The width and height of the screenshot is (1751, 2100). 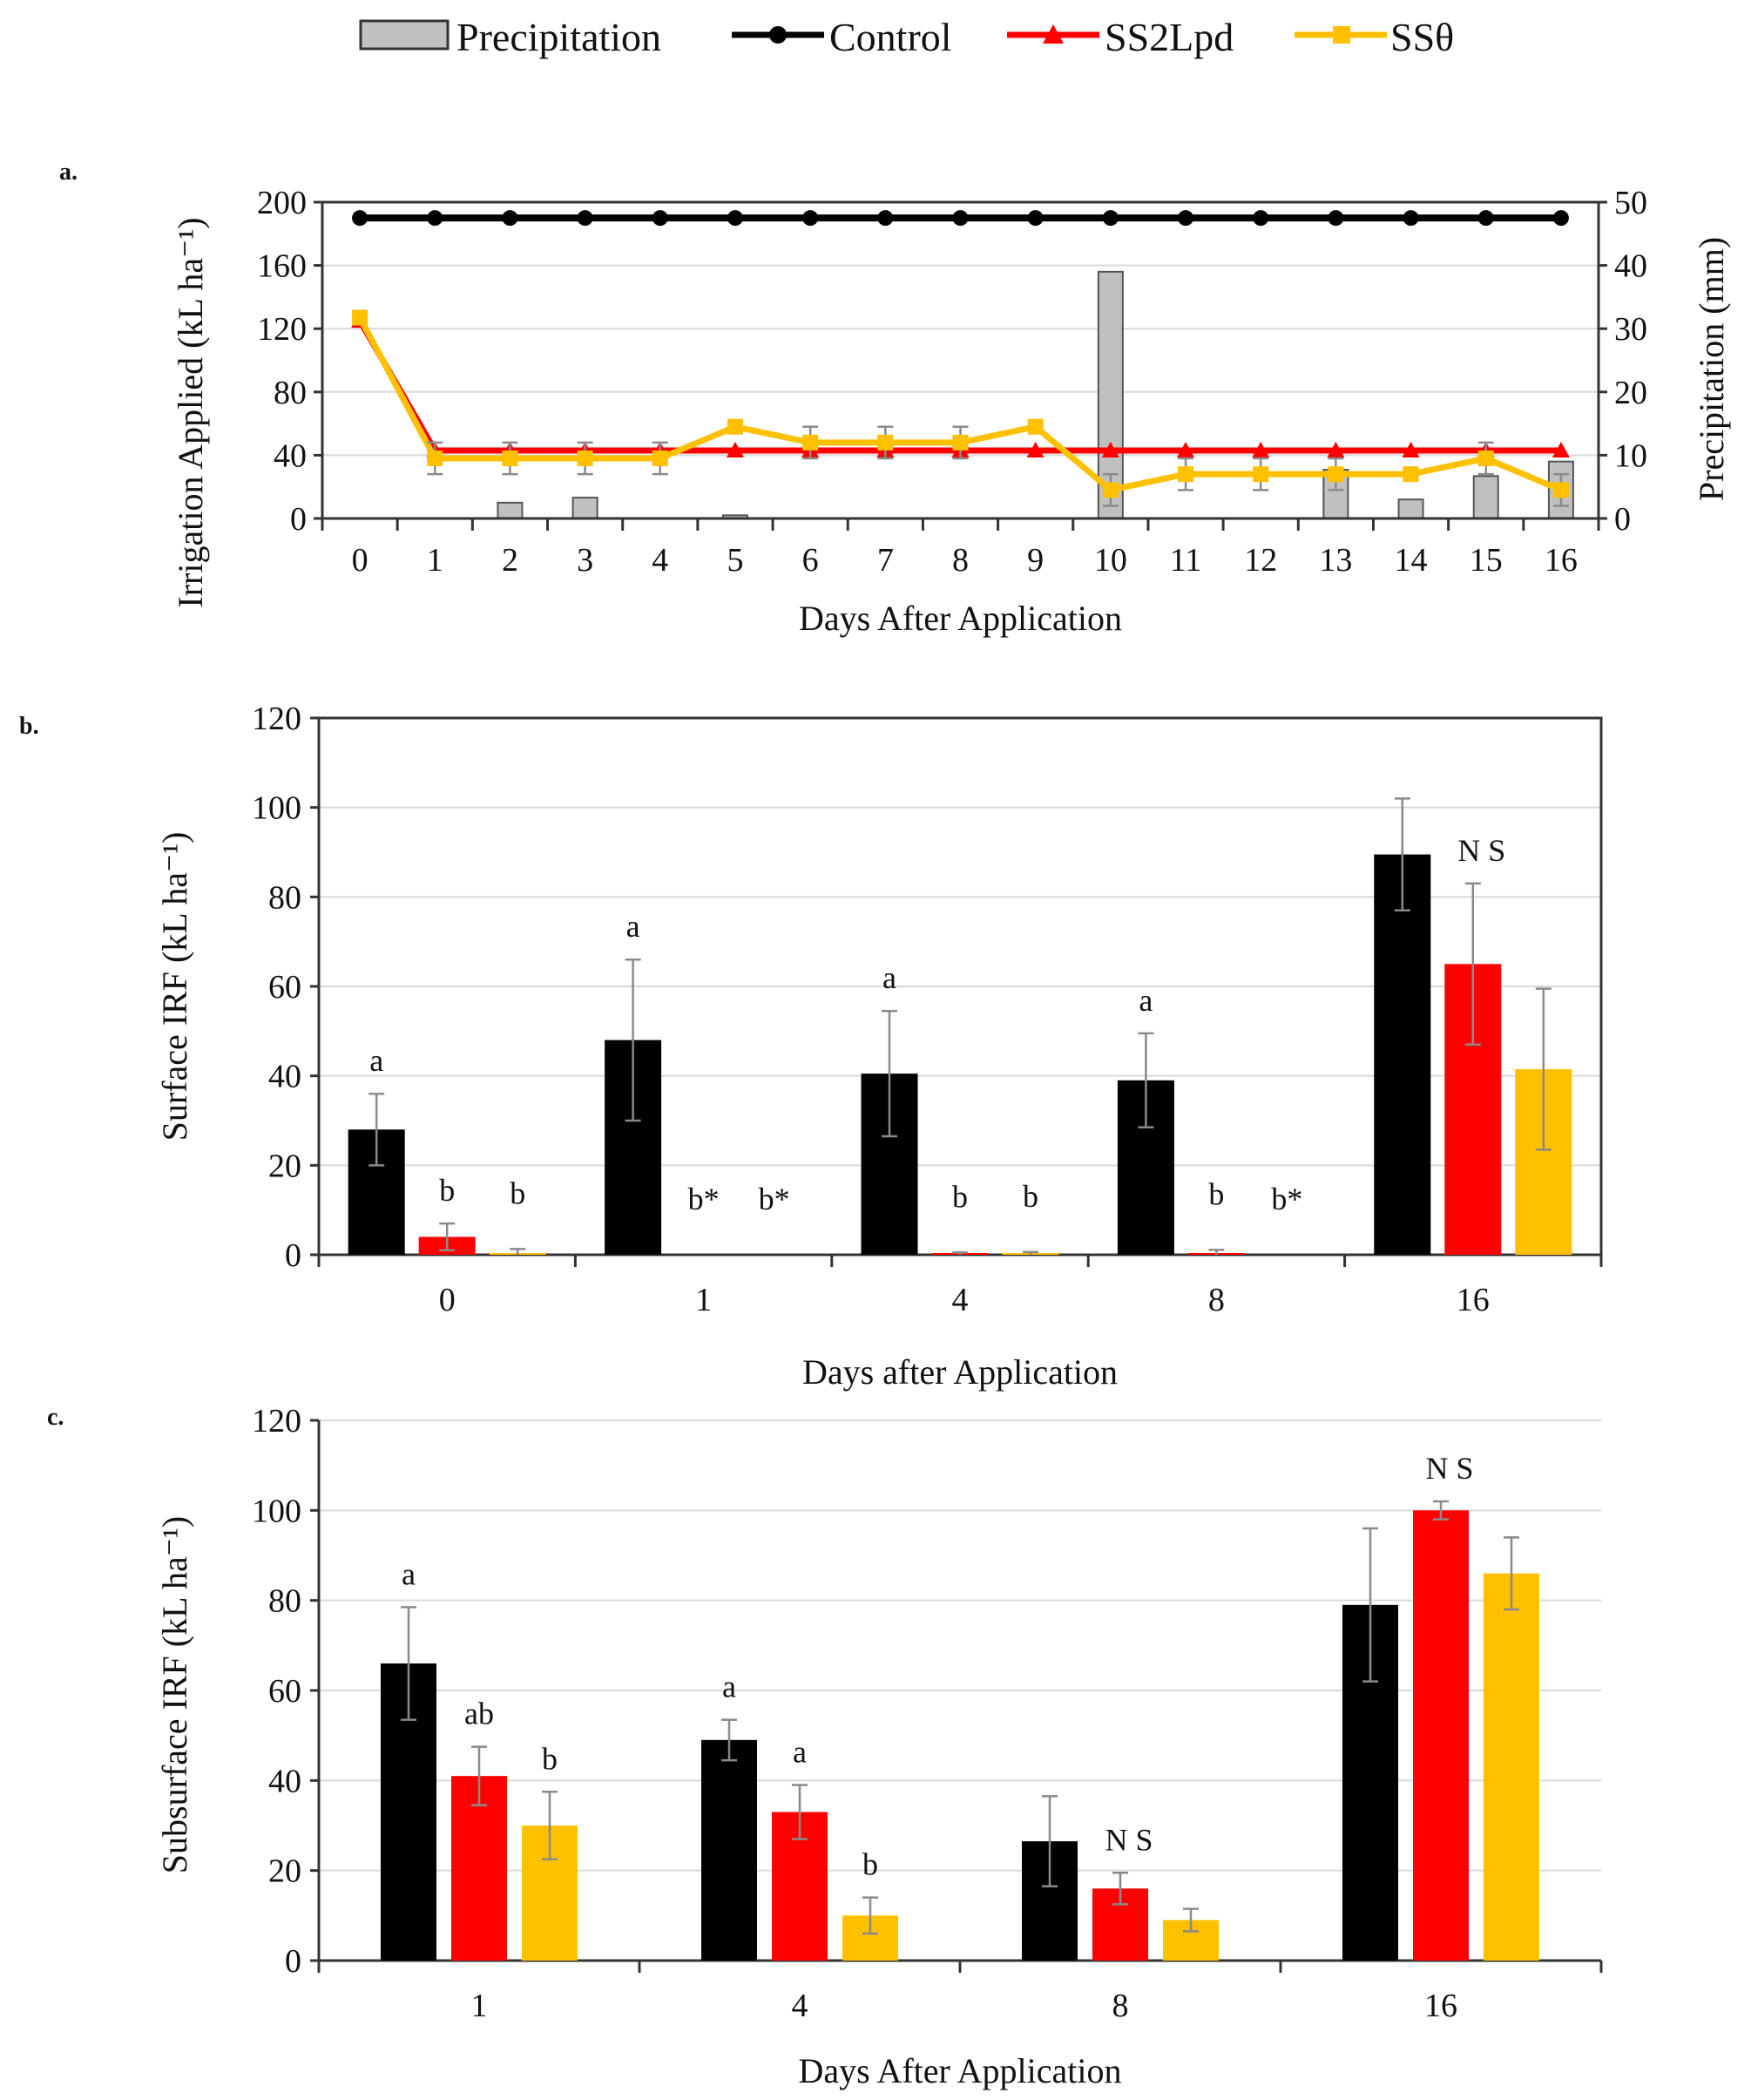 I want to click on x-axis-label: Days after Application, so click(x=960, y=1372).